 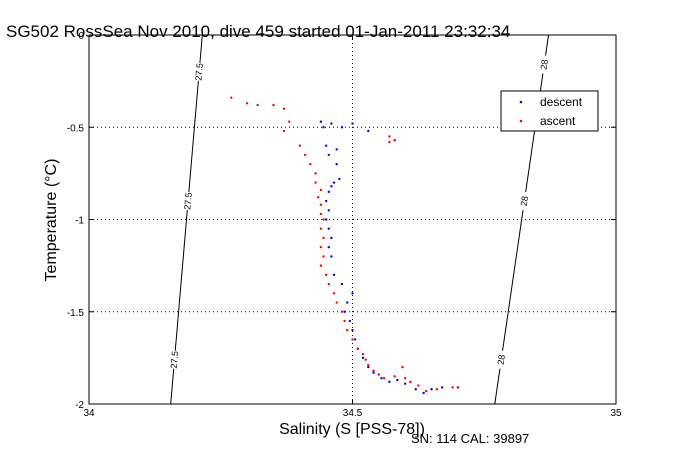 I want to click on y-tick-label-0: 0, so click(x=81, y=36).